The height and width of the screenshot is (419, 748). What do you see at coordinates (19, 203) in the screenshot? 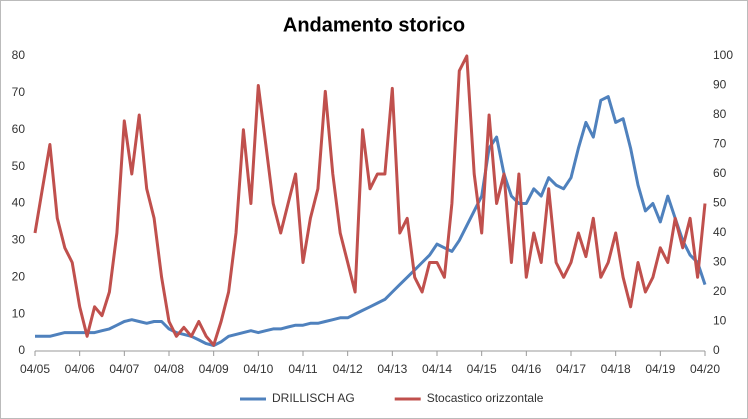
I see `y-tick-label: 40` at bounding box center [19, 203].